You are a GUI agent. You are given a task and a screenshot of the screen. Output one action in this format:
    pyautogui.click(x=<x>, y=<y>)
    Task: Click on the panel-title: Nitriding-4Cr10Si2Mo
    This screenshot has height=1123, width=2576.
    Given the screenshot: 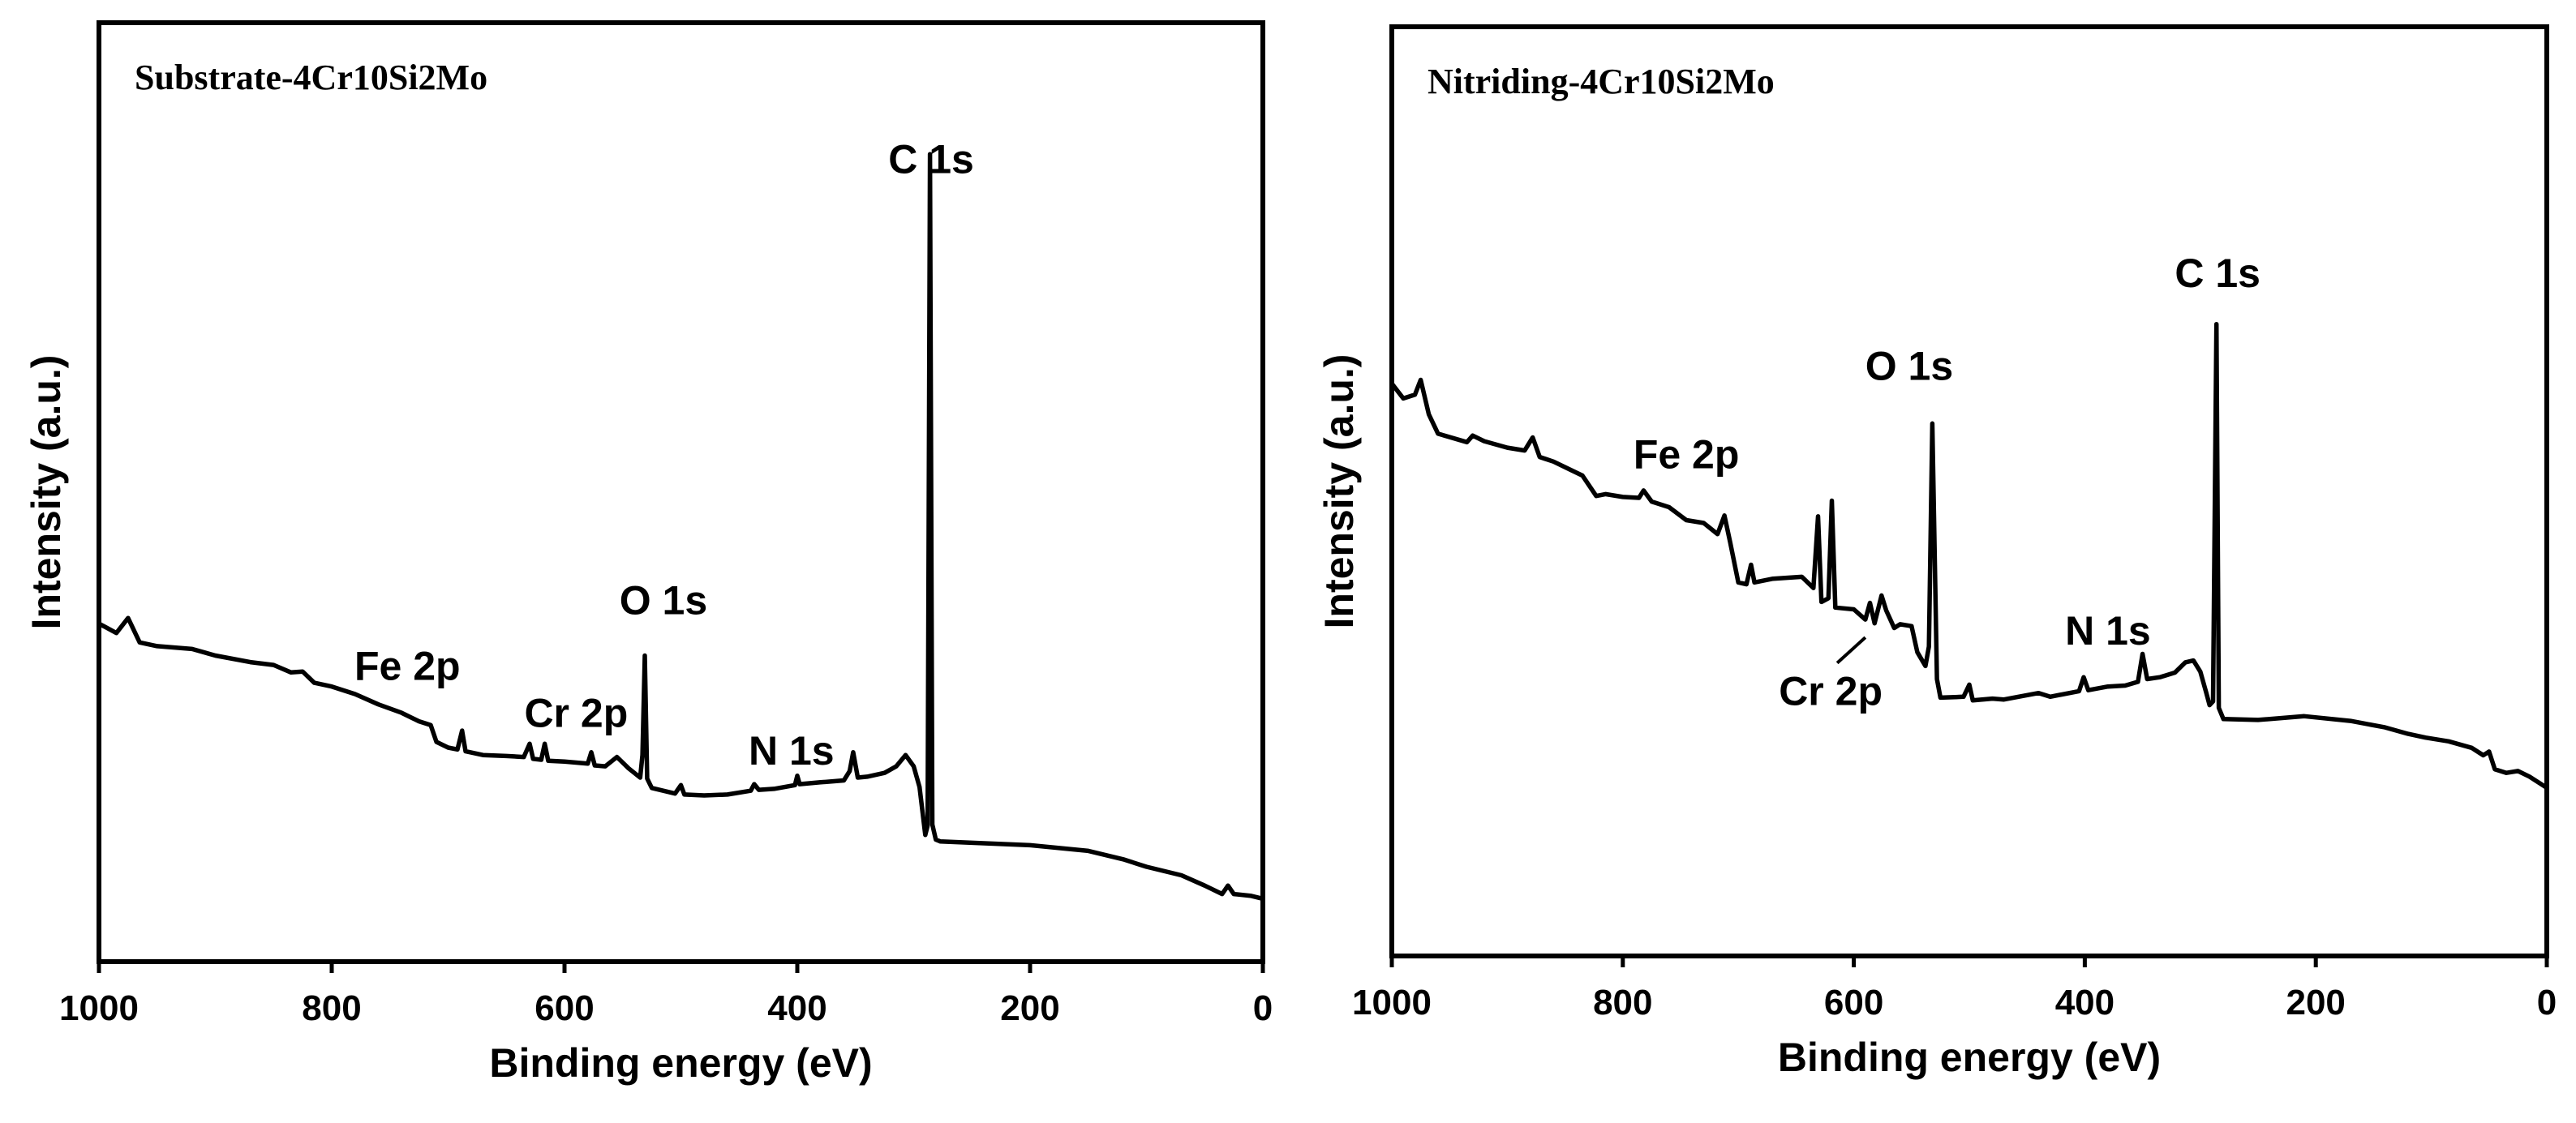 What is the action you would take?
    pyautogui.click(x=1601, y=81)
    